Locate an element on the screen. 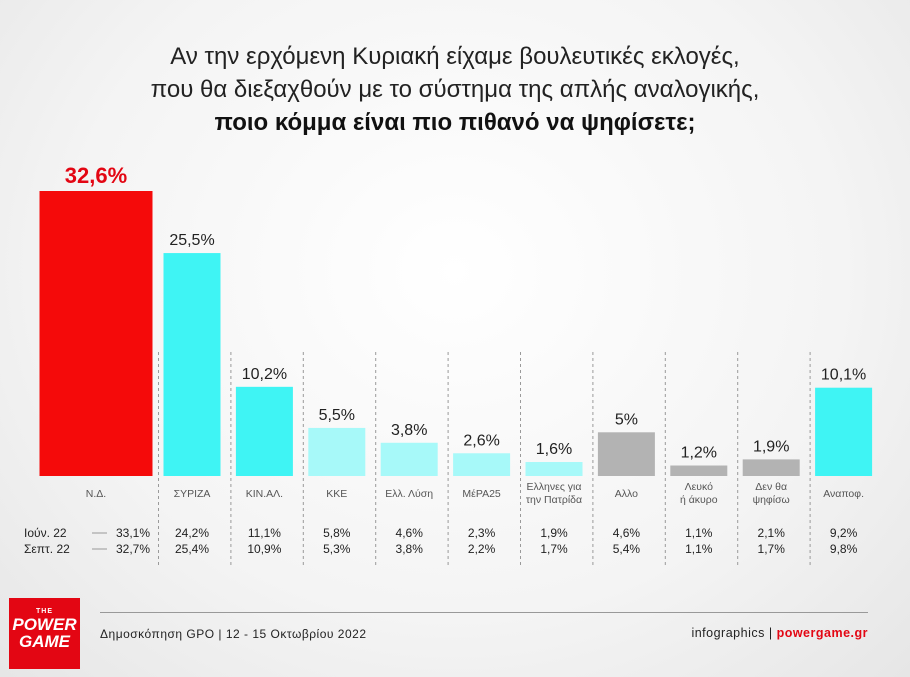 Image resolution: width=910 pixels, height=677 pixels. category-label-2: ΚΙΝ.ΑΛ. is located at coordinates (264, 494).